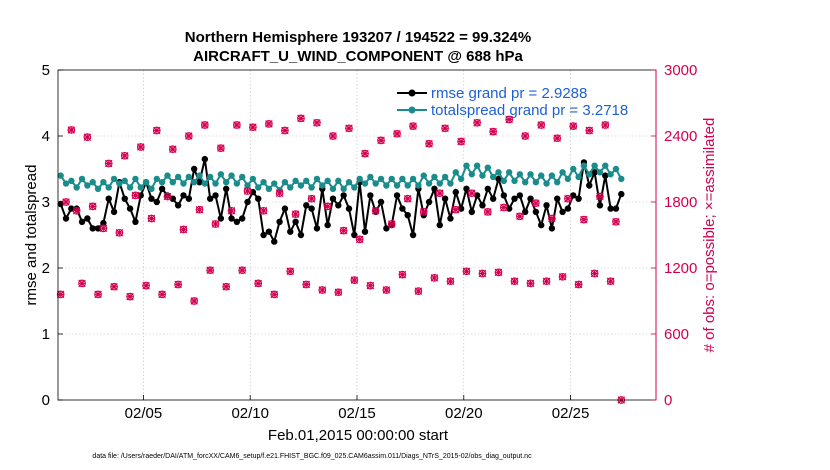 The width and height of the screenshot is (830, 470). Describe the element at coordinates (709, 235) in the screenshot. I see `y-right-axis-label: # of obs: o=possible; ×=assimilated` at that location.